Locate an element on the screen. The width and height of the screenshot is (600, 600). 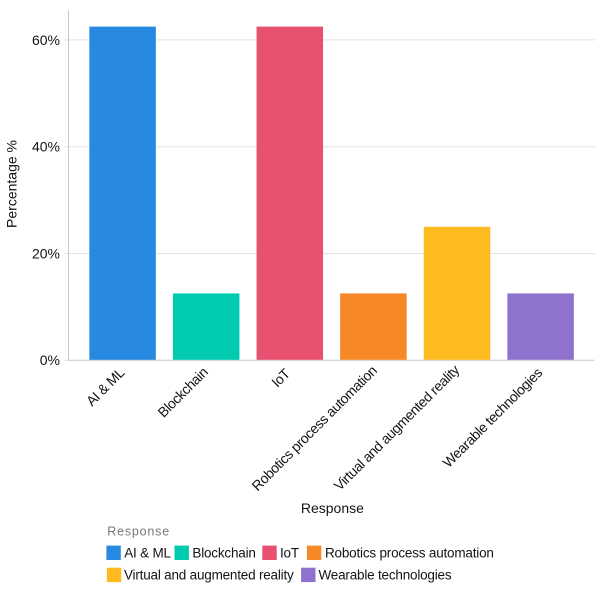
svg-text: 0% is located at coordinates (50, 360).